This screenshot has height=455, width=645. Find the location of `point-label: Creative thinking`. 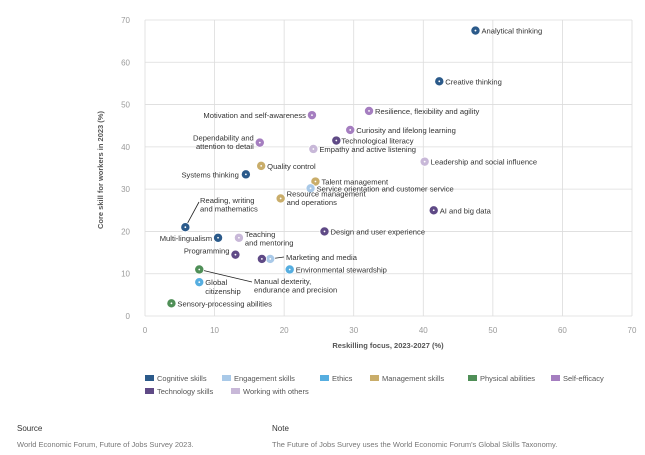

point-label: Creative thinking is located at coordinates (473, 81).